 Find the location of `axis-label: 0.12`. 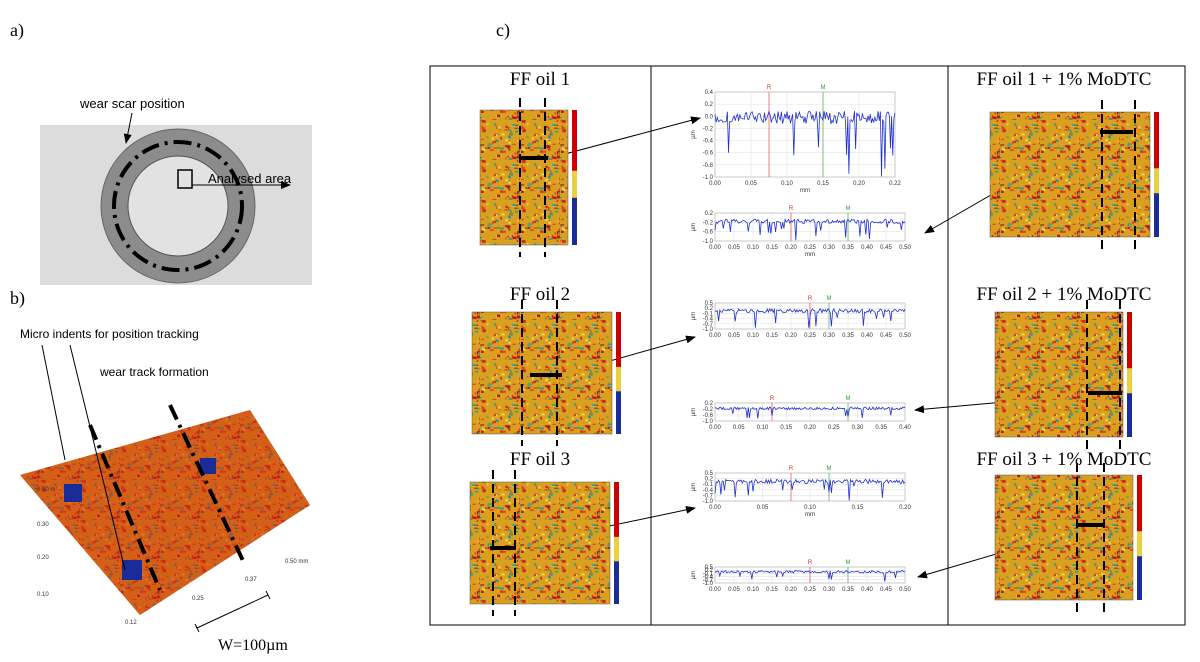

axis-label: 0.12 is located at coordinates (131, 623).